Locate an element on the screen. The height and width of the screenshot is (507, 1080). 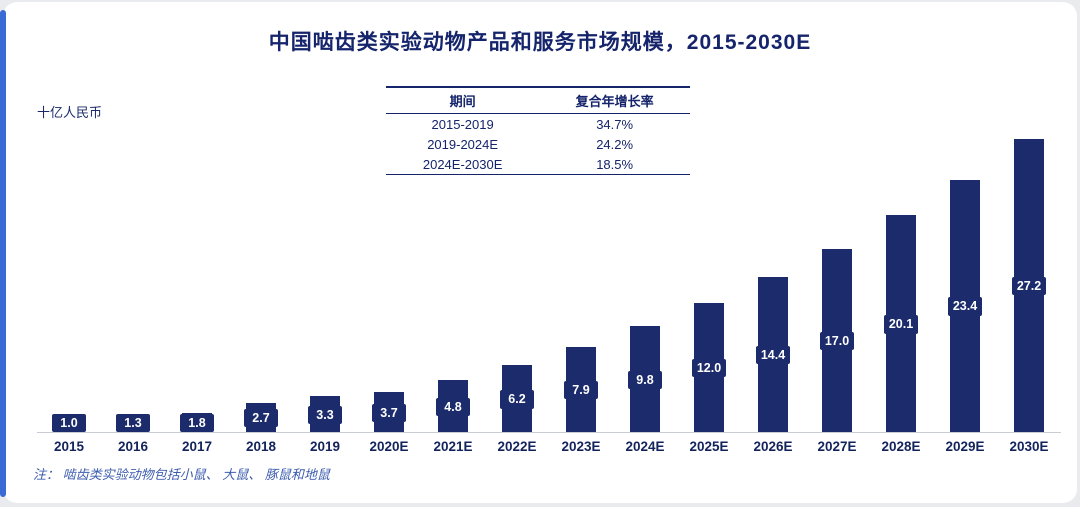
x-axis-label: 2019 is located at coordinates (325, 446).